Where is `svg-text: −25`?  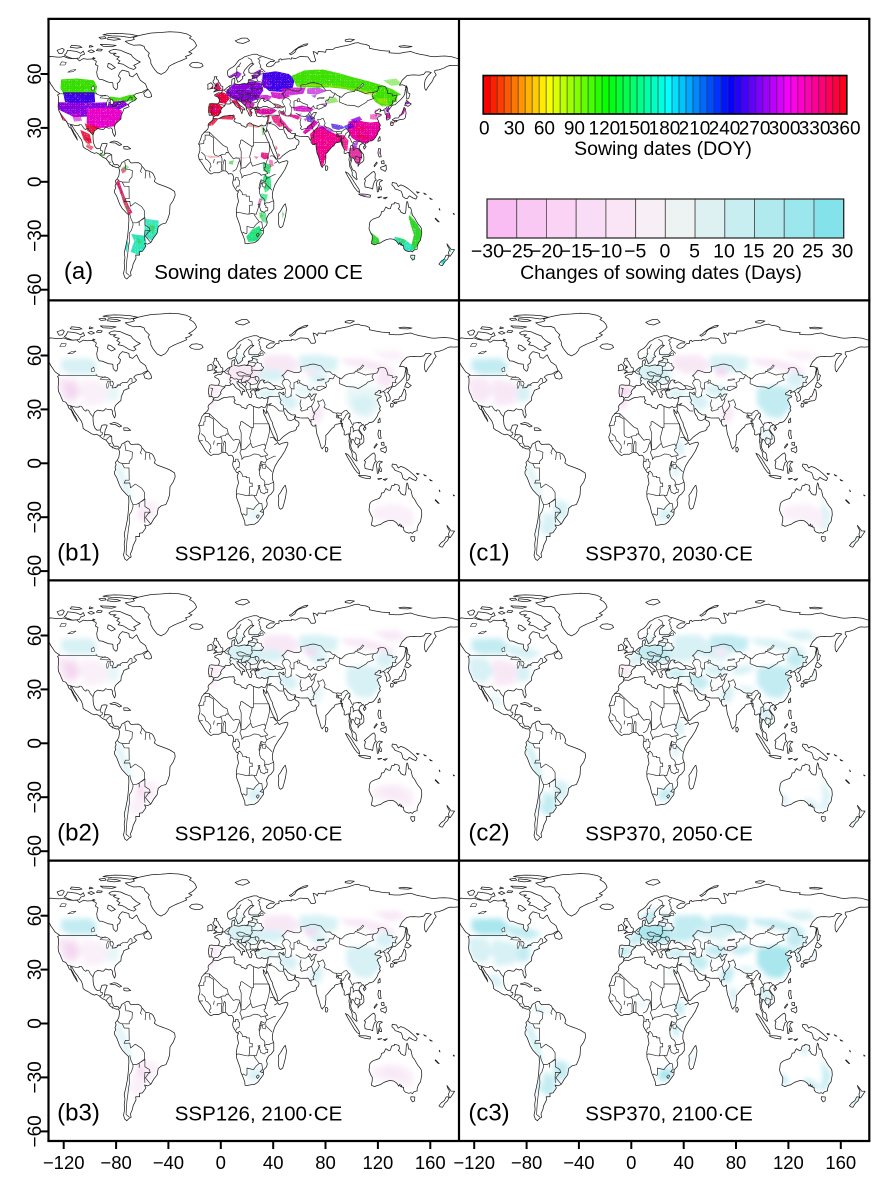
svg-text: −25 is located at coordinates (516, 252).